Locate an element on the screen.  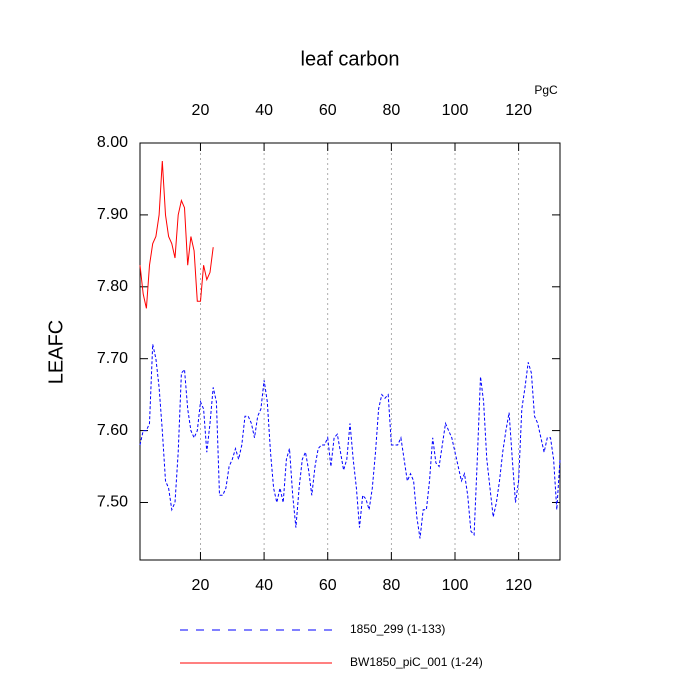
series-line is located at coordinates (176, 234).